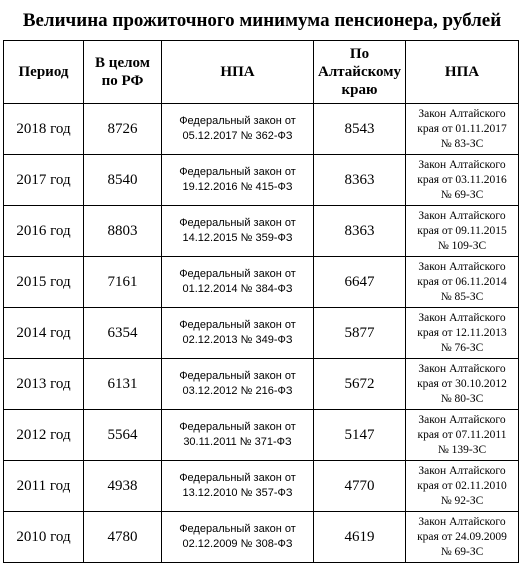 Image resolution: width=524 pixels, height=565 pixels. Describe the element at coordinates (237, 544) in the screenshot. I see `federal-law-line: 02.12.2009 № 308-ФЗ` at that location.